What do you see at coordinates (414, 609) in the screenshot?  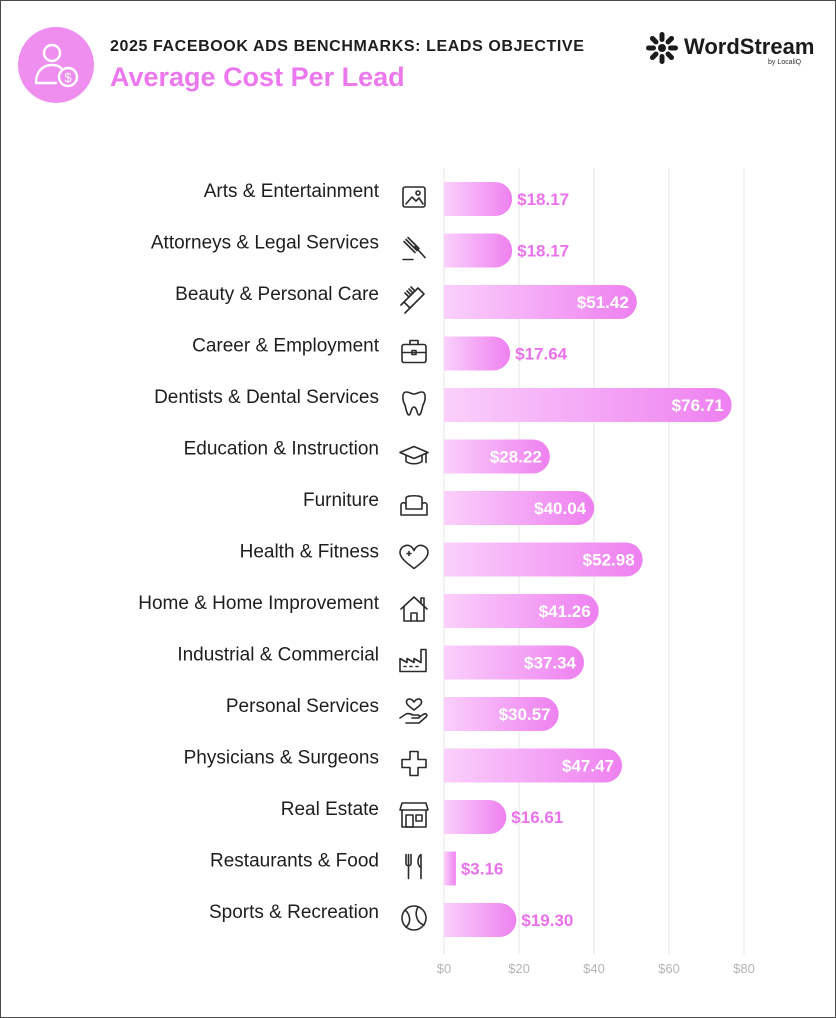 I see `house-icon` at bounding box center [414, 609].